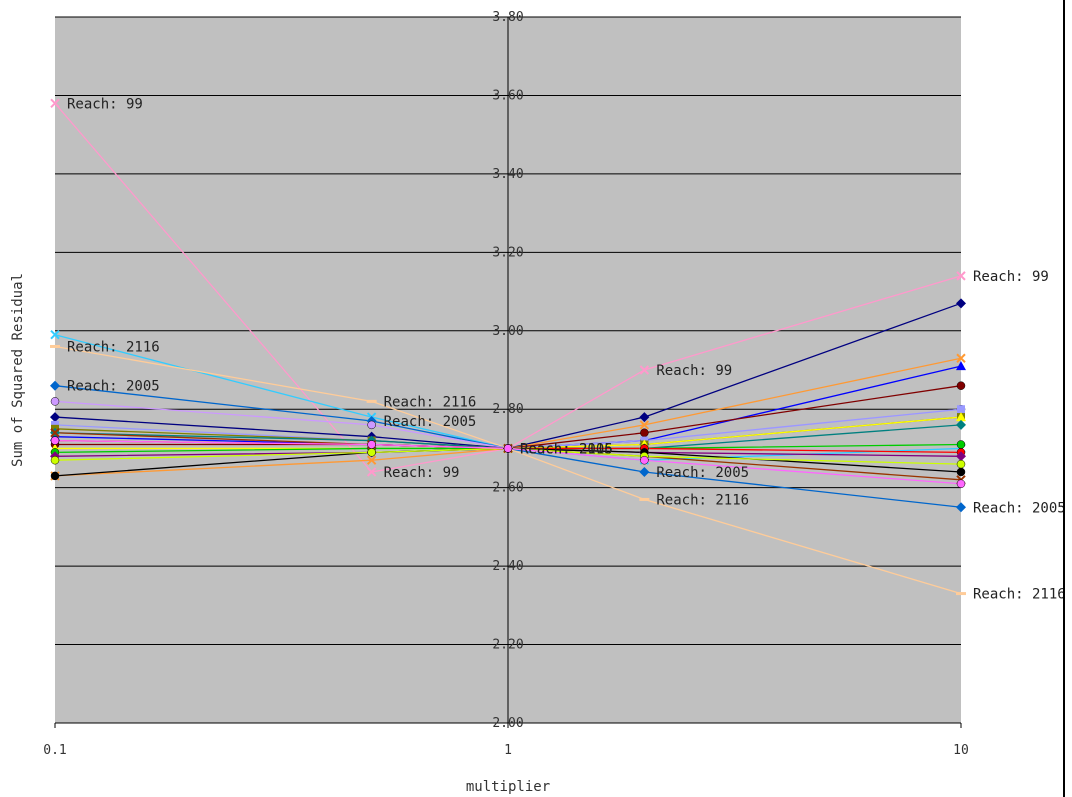 The height and width of the screenshot is (797, 1072). Describe the element at coordinates (1064, 398) in the screenshot. I see `frame-edge` at that location.